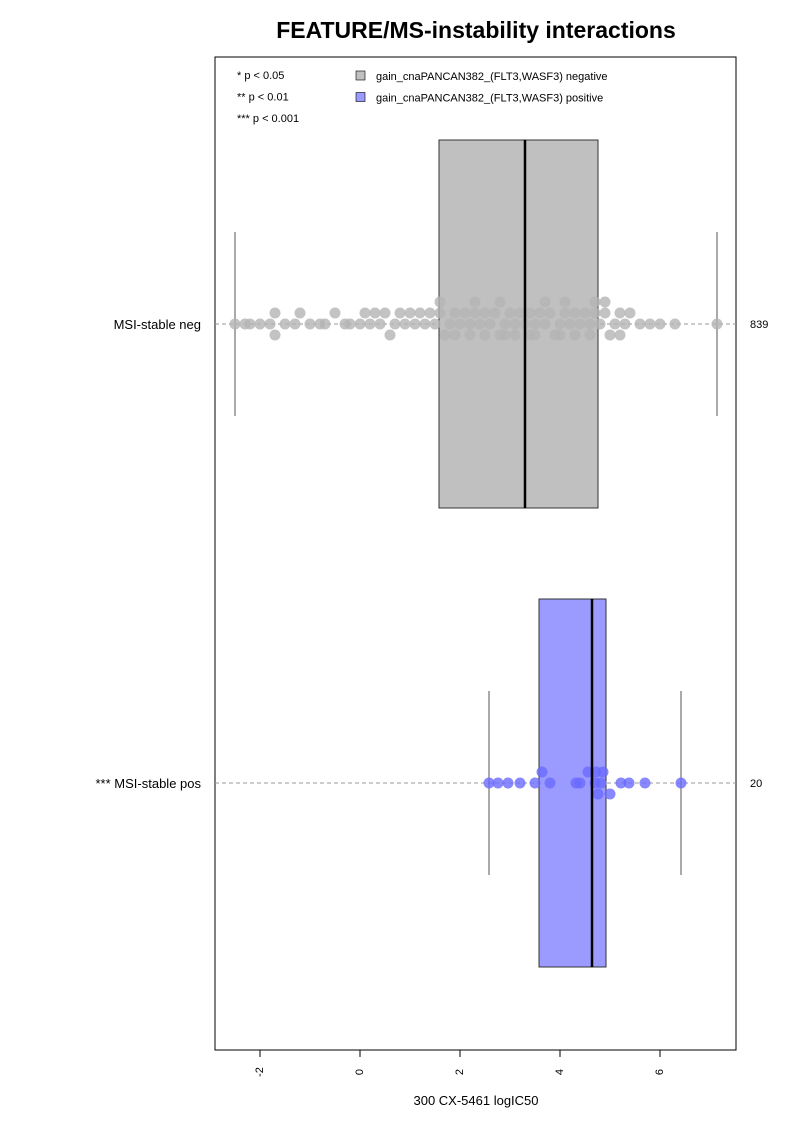 The width and height of the screenshot is (793, 1127). I want to click on legend-label: gain_cnaPANCAN382_(FLT3,WASF3) negative, so click(492, 77).